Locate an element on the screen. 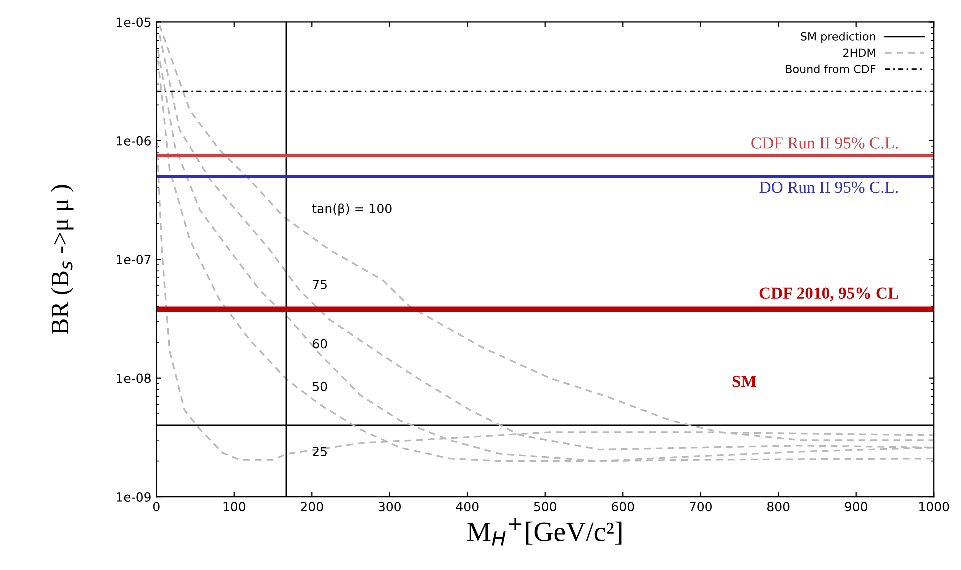 The height and width of the screenshot is (570, 961). x-tick-label: 1000 is located at coordinates (935, 507).